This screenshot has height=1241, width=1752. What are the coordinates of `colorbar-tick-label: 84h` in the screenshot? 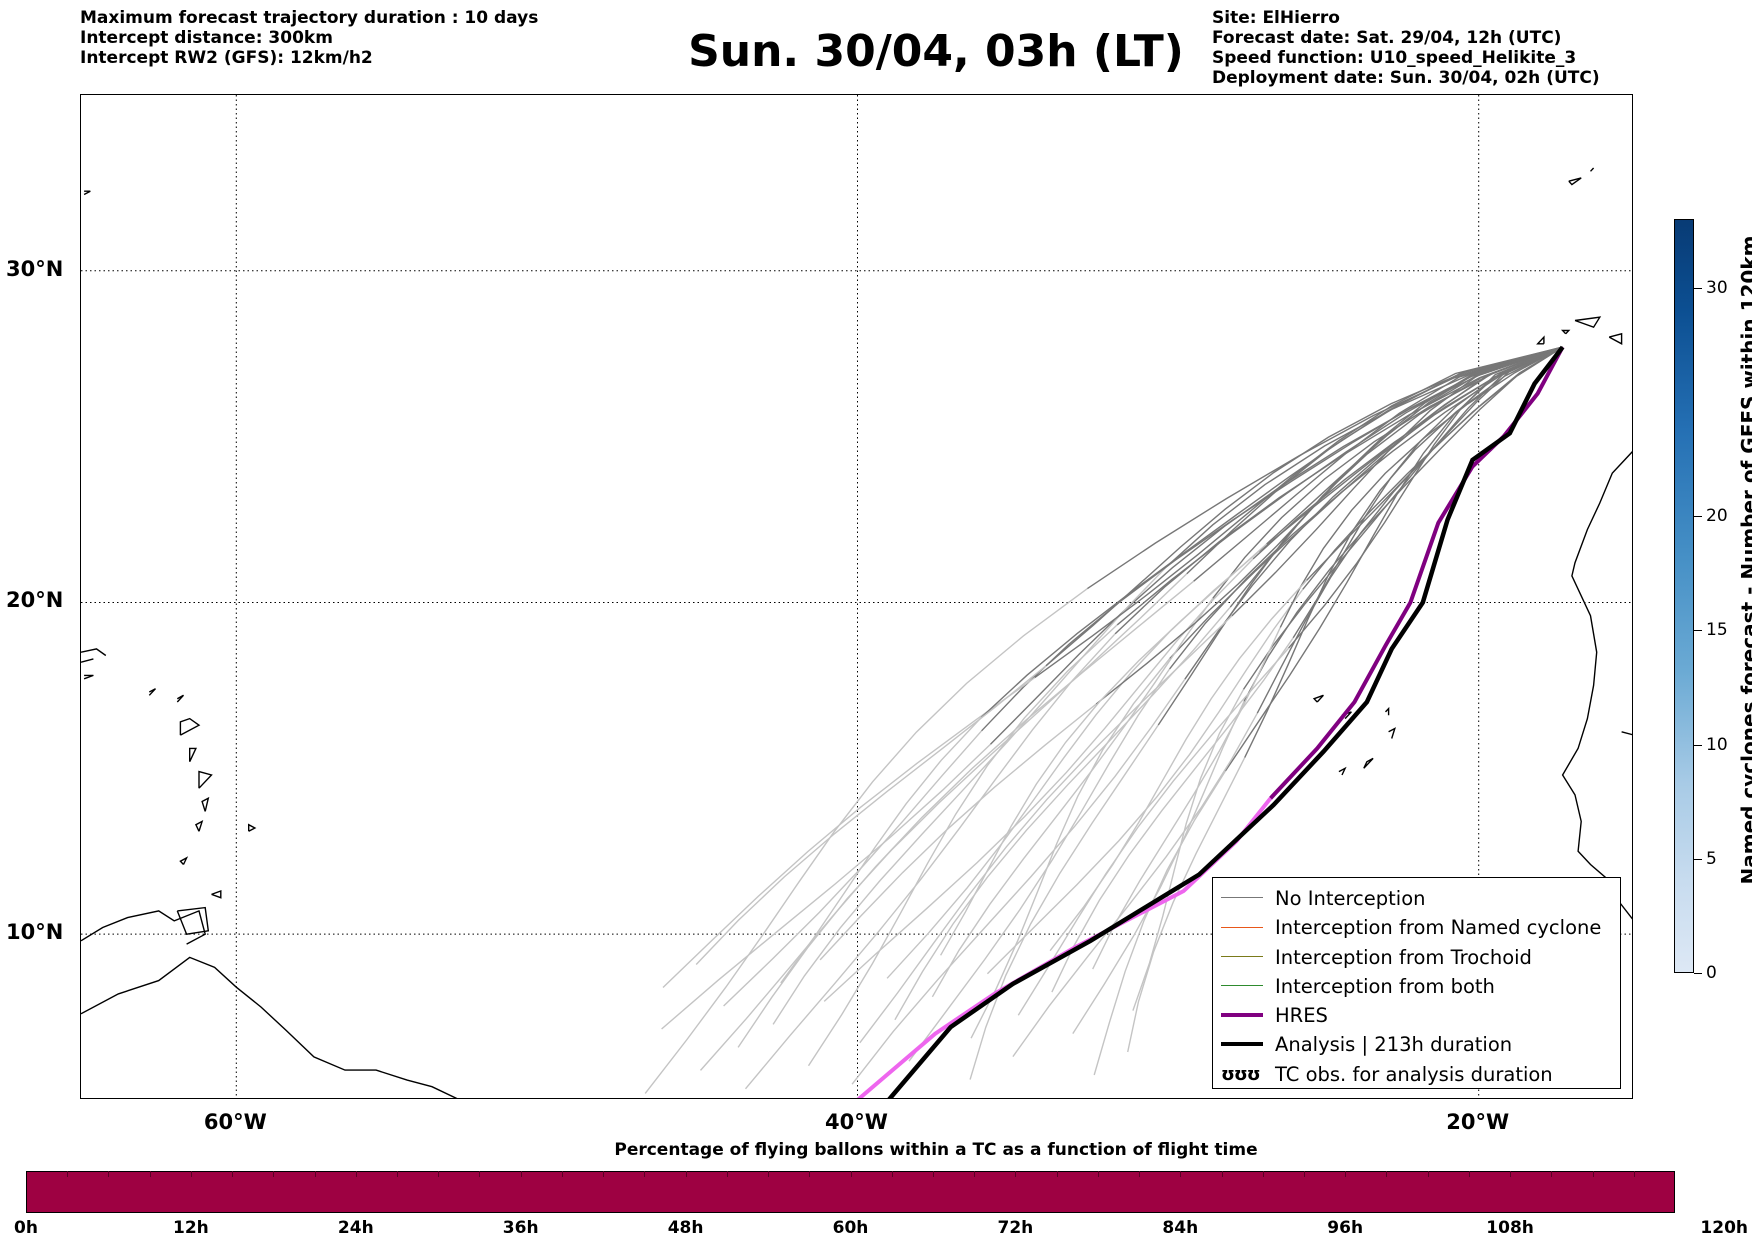 It's located at (1180, 1228).